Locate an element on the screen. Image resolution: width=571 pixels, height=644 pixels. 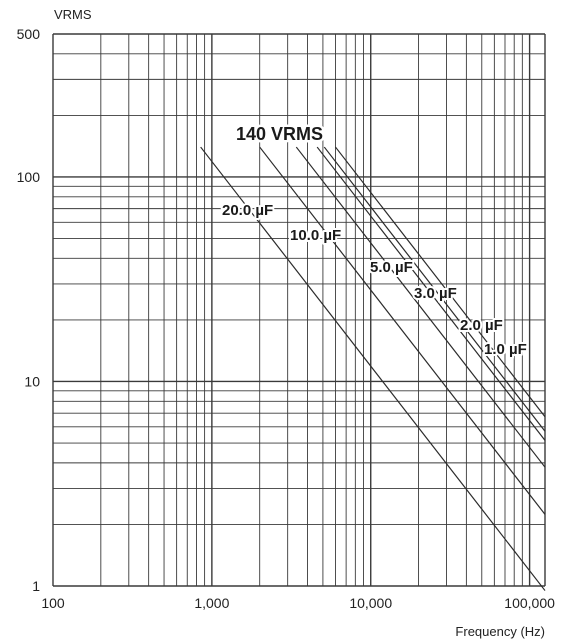
series-label: 3.0 µF is located at coordinates (435, 293).